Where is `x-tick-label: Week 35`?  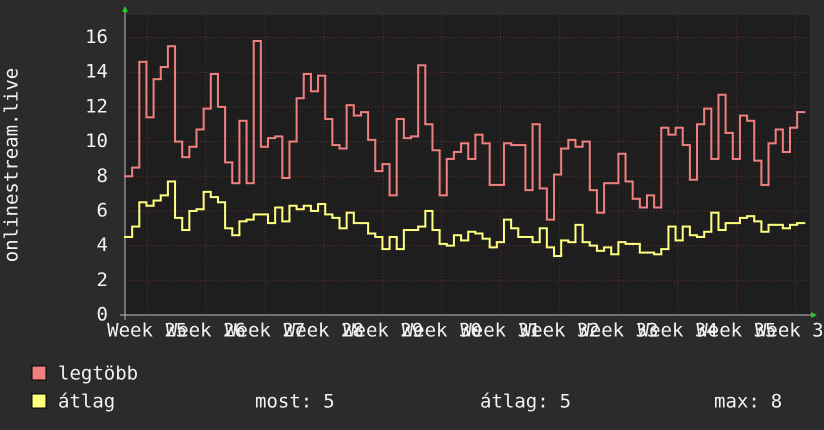
x-tick-label: Week 35 is located at coordinates (736, 331).